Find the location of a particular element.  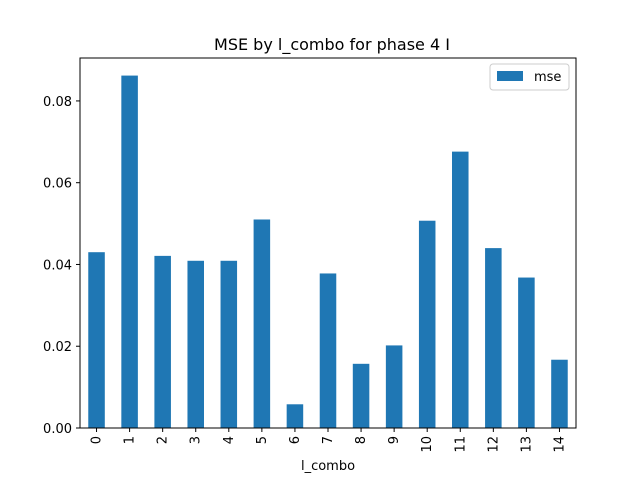

y-tick-label: 0.04 is located at coordinates (57, 265).